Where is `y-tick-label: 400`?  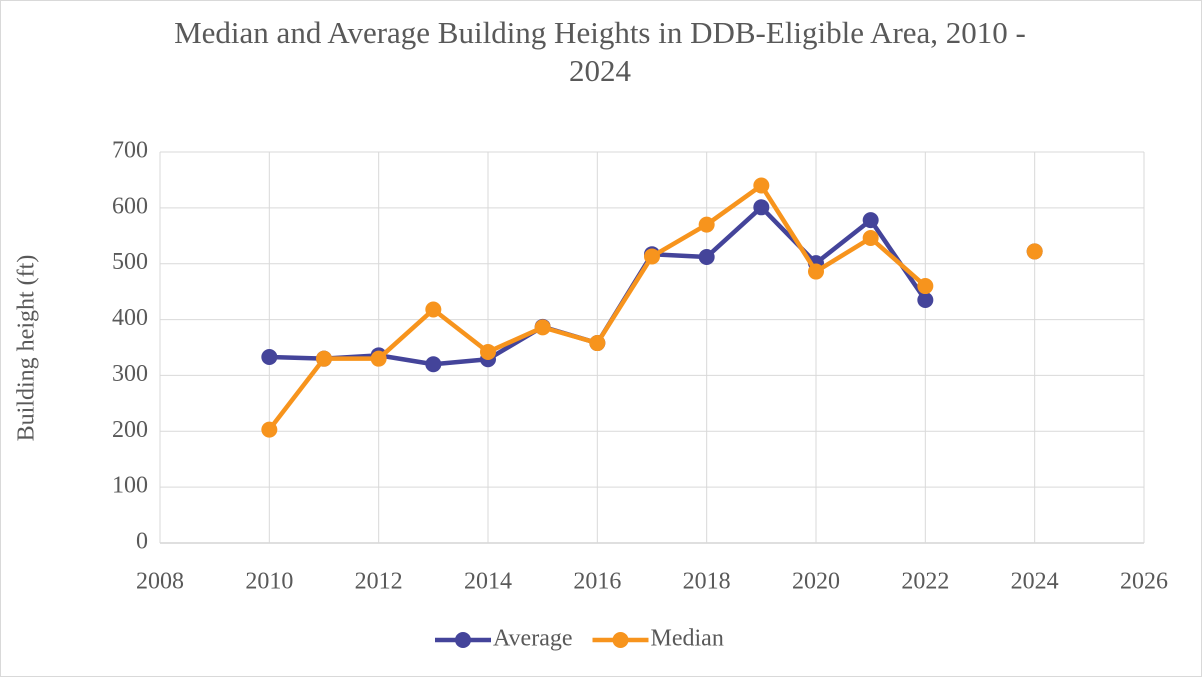 y-tick-label: 400 is located at coordinates (130, 318).